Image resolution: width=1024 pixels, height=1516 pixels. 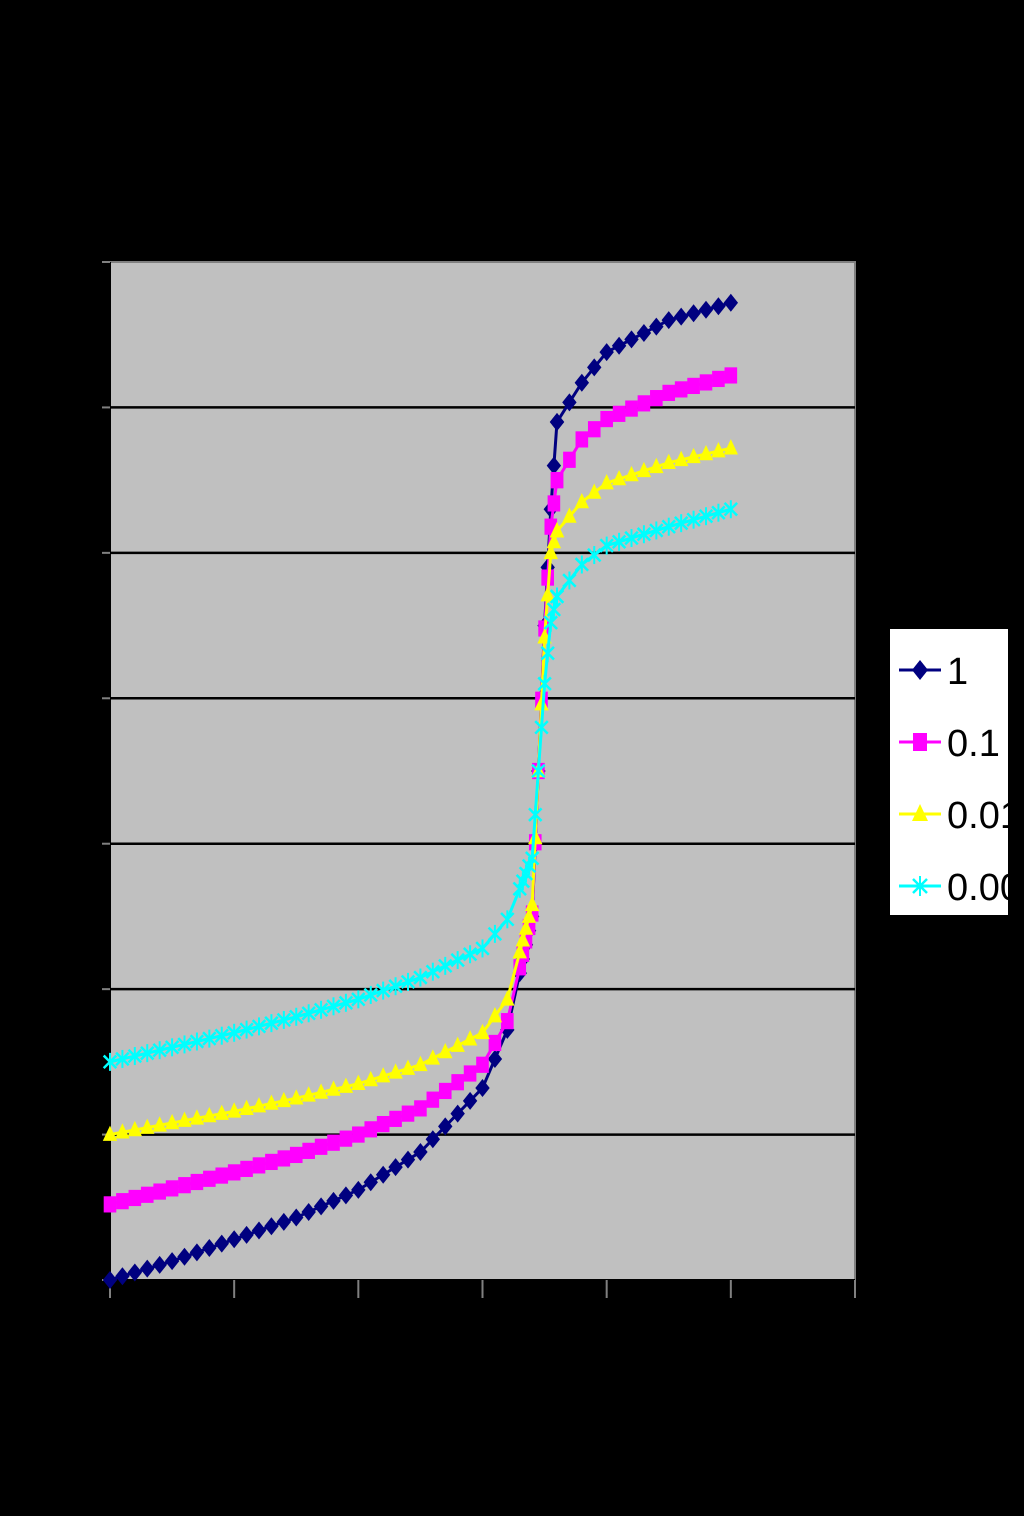 What do you see at coordinates (985, 888) in the screenshot?
I see `legend-label: 0.001` at bounding box center [985, 888].